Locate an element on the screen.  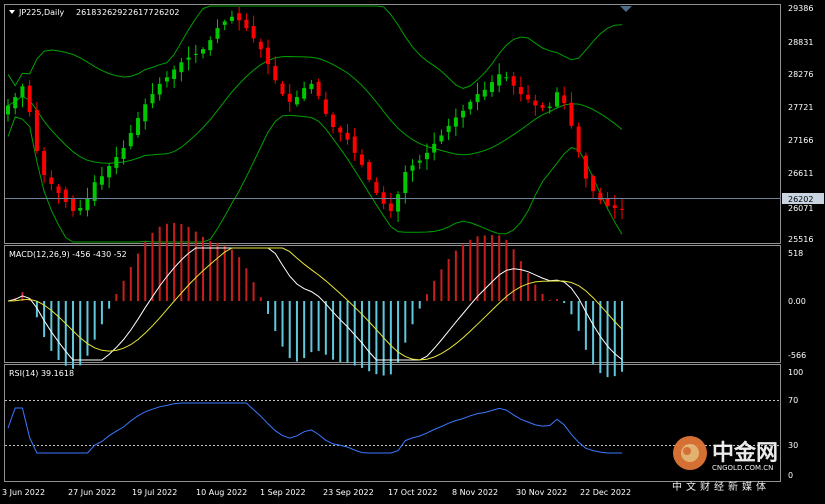
ohlc-high: 26292 is located at coordinates (114, 12).